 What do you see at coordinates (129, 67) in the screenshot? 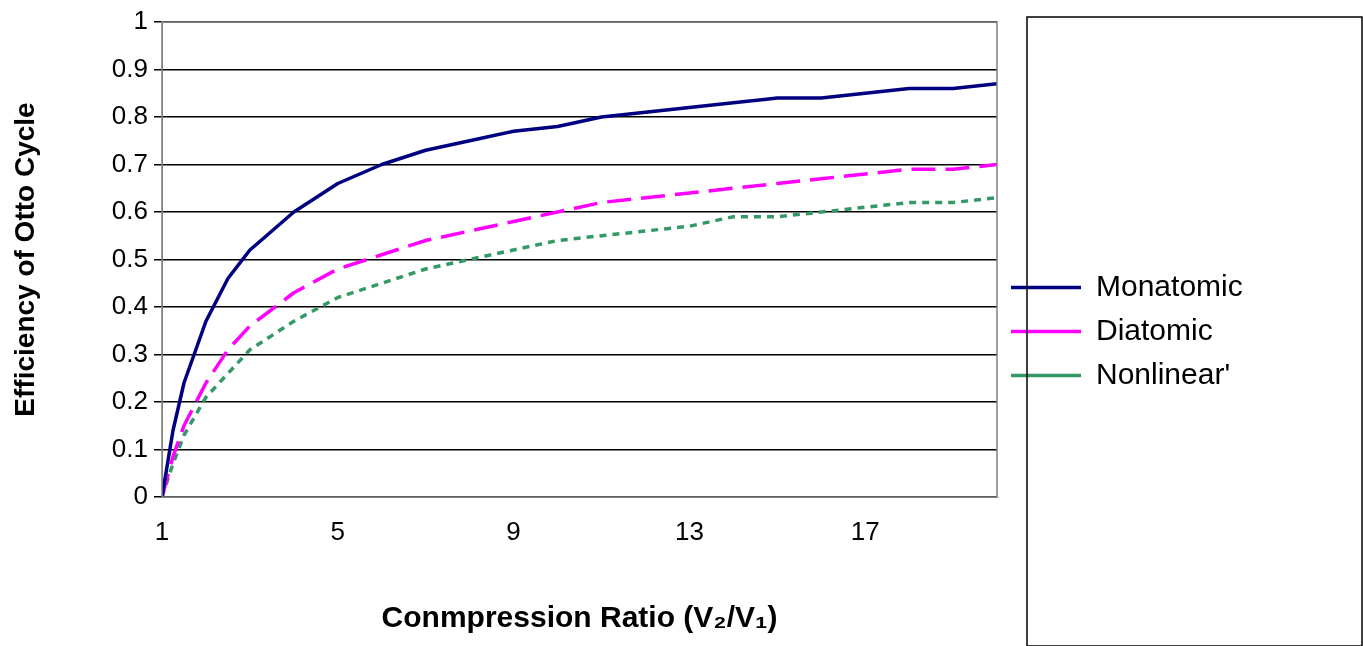
I see `y-tick-label: 0.9` at bounding box center [129, 67].